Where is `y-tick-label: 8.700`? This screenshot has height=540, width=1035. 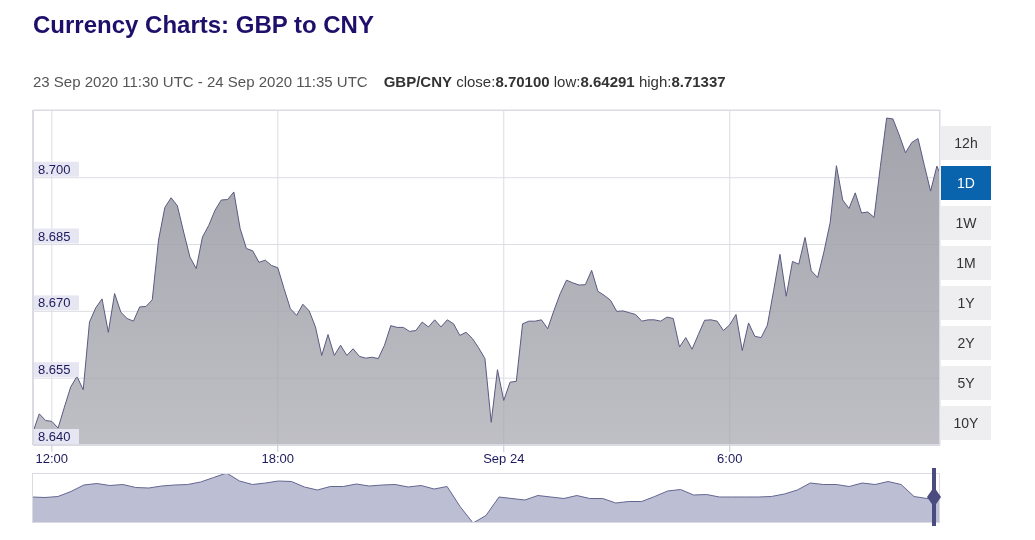
y-tick-label: 8.700 is located at coordinates (54, 169).